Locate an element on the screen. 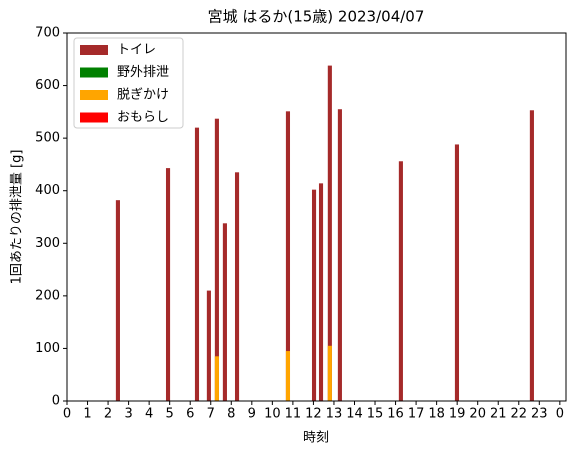 This screenshot has height=455, width=573. x-tick-label: 5 is located at coordinates (170, 414).